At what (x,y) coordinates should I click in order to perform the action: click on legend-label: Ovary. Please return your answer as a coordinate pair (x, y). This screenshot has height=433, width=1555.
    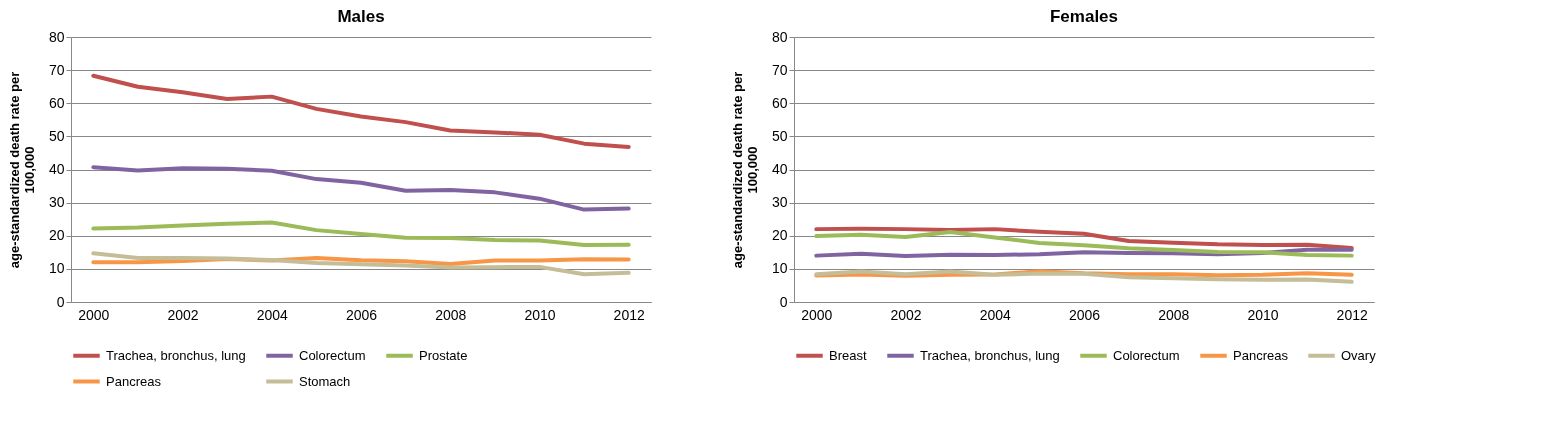
    Looking at the image, I should click on (1359, 355).